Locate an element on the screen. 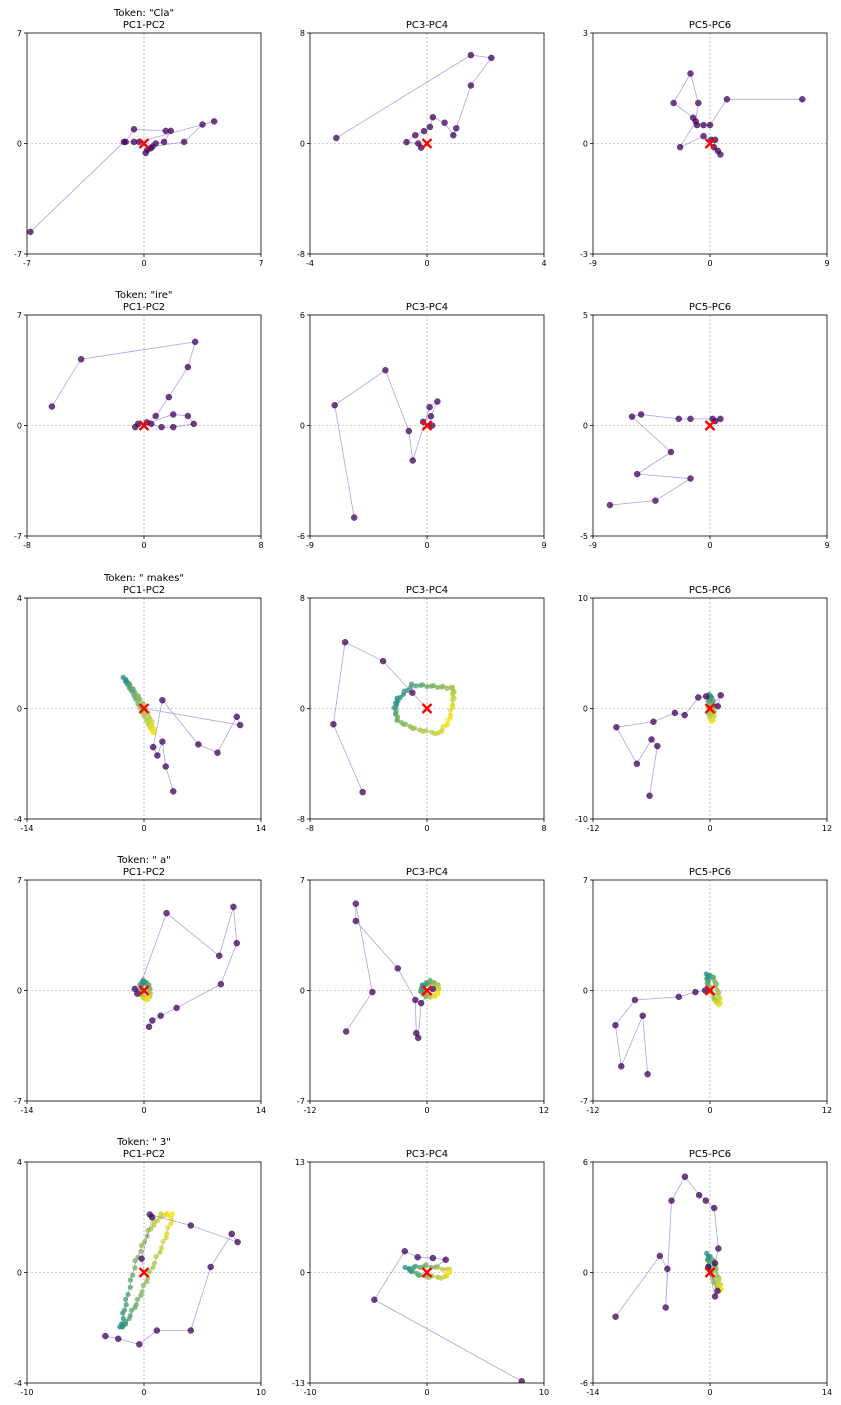 This screenshot has height=1405, width=841. y-tick-label: 3 is located at coordinates (585, 33).